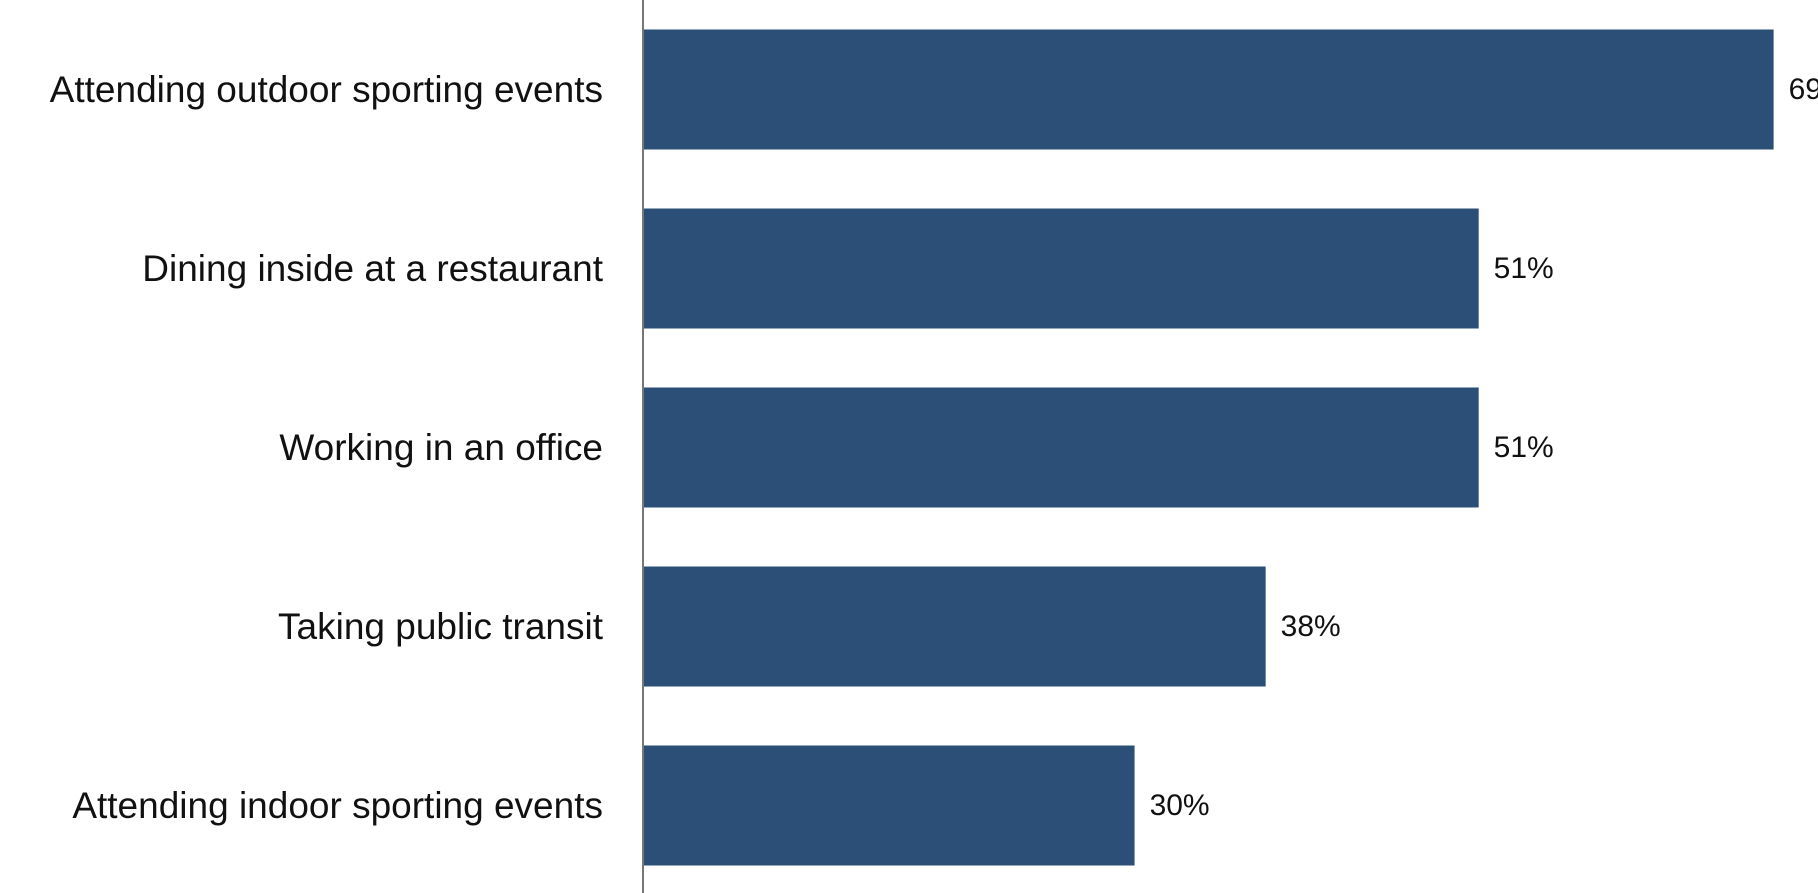 The width and height of the screenshot is (1818, 893). What do you see at coordinates (441, 626) in the screenshot?
I see `category-label-3: Taking public transit` at bounding box center [441, 626].